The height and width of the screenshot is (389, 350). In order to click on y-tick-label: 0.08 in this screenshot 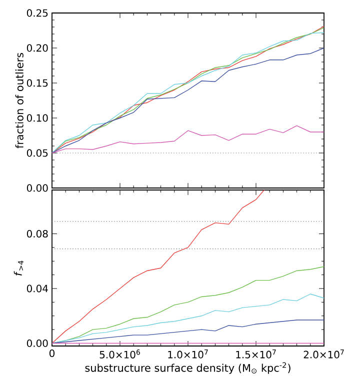, I will do `click(37, 234)`.